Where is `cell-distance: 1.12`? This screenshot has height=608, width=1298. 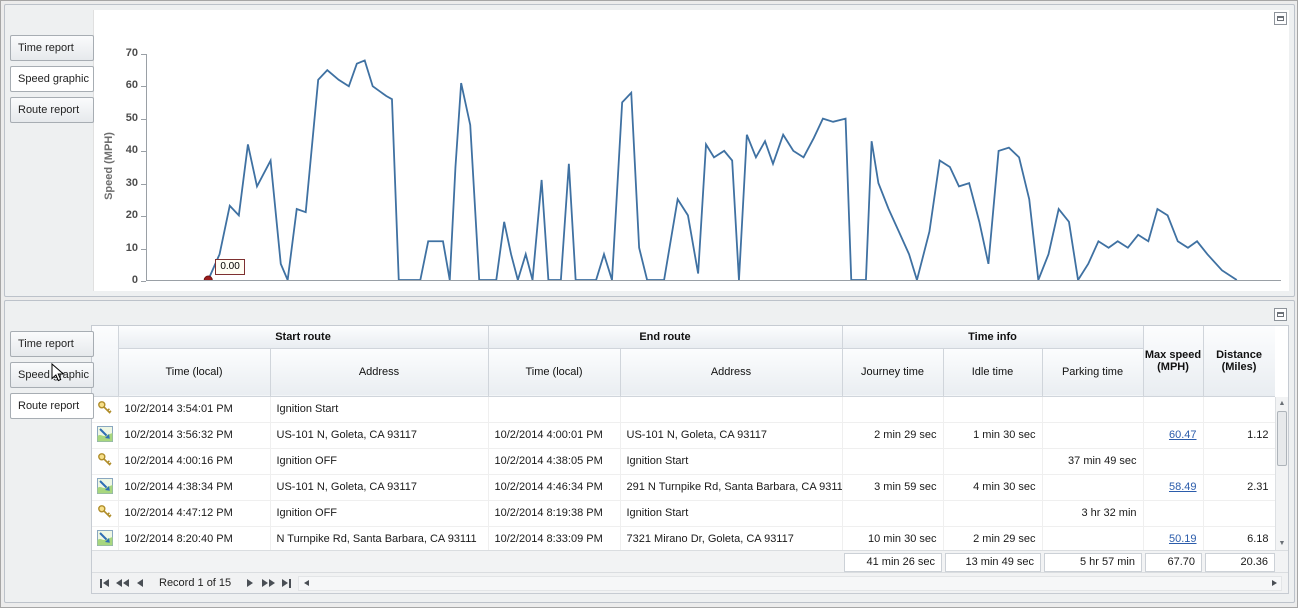 cell-distance: 1.12 is located at coordinates (1239, 435).